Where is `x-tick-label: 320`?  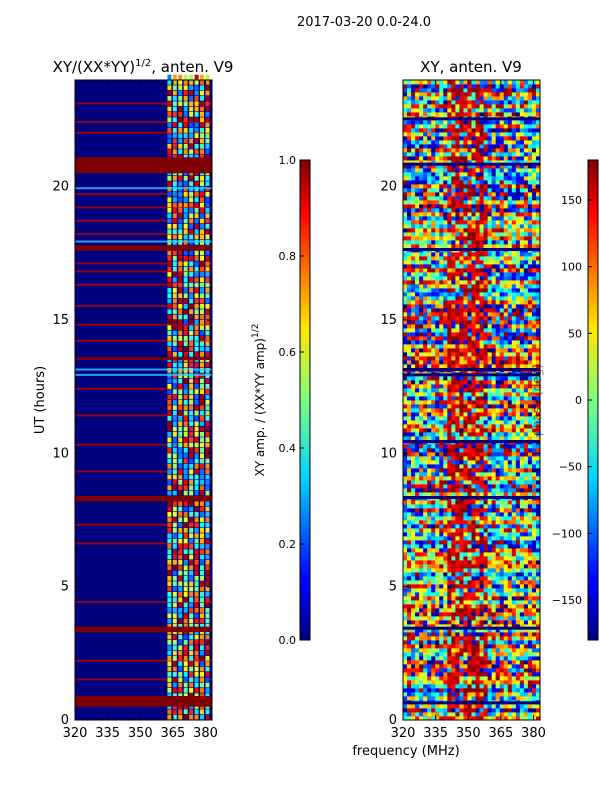
x-tick-label: 320 is located at coordinates (75, 733).